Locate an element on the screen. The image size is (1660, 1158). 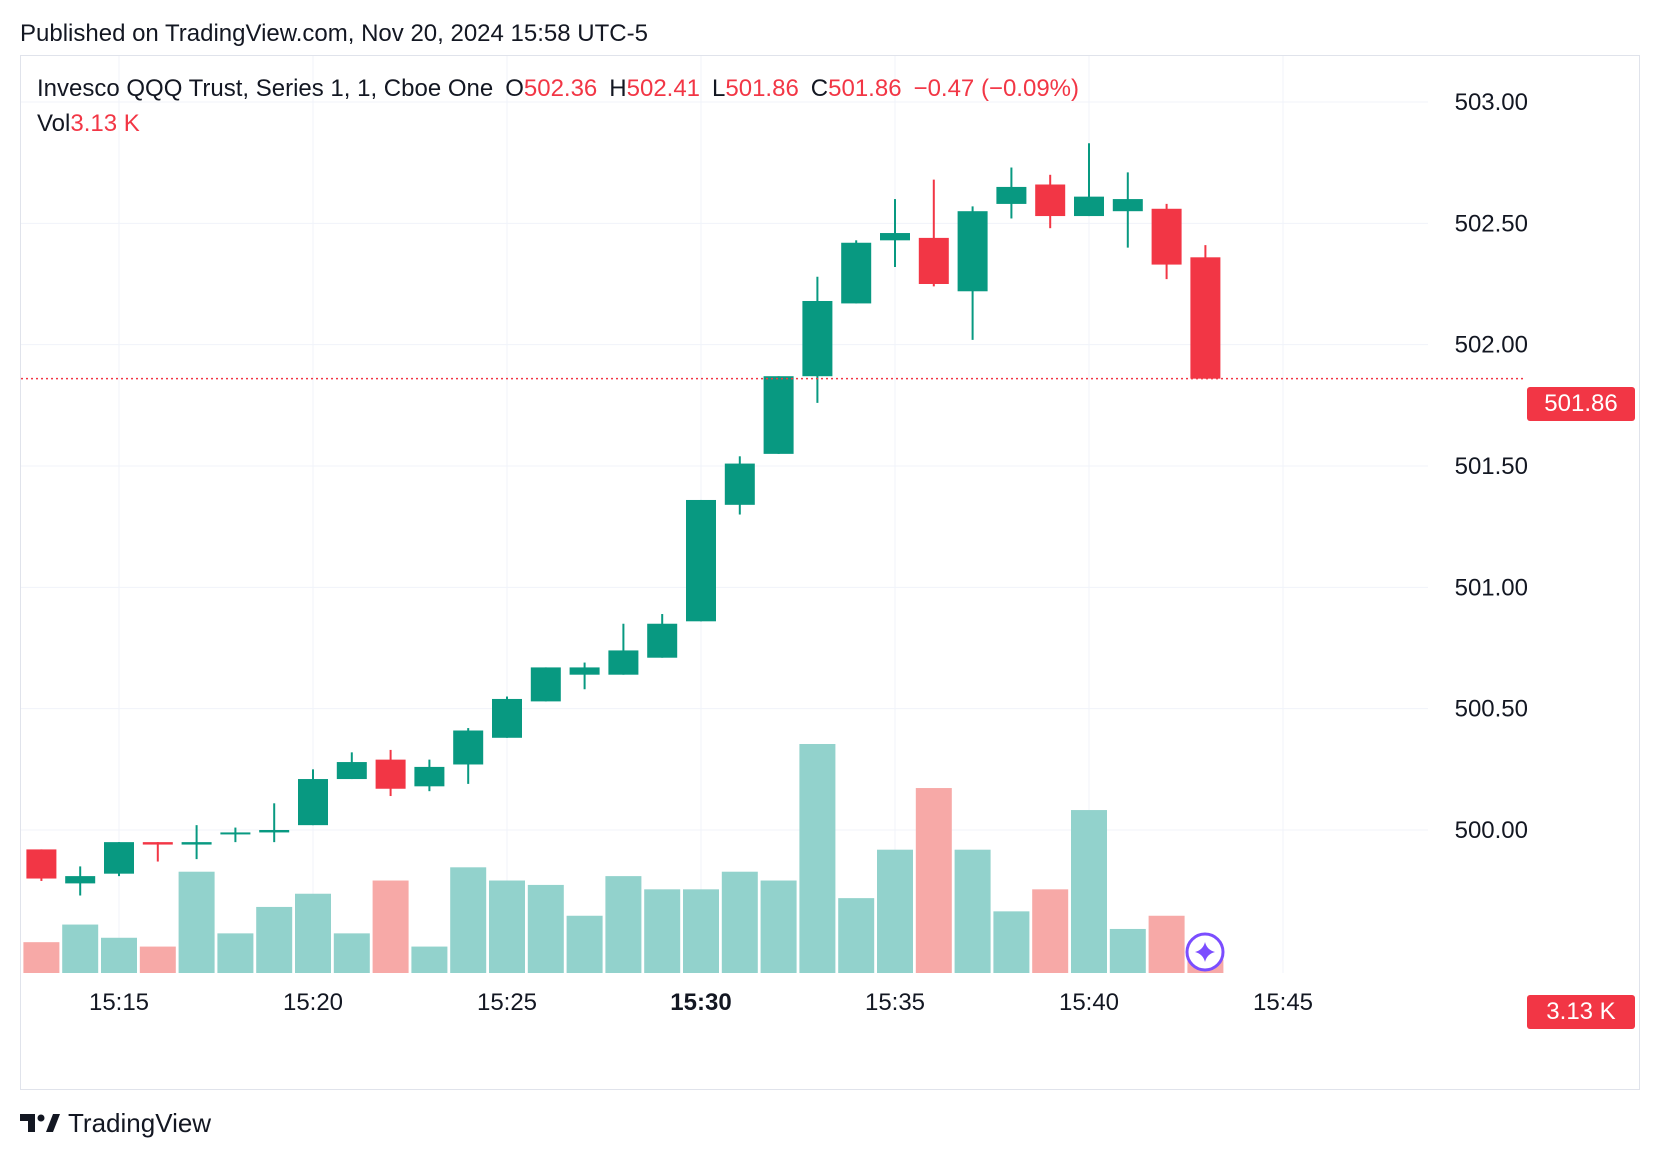
price-axis-label: 502.00 is located at coordinates (1491, 345).